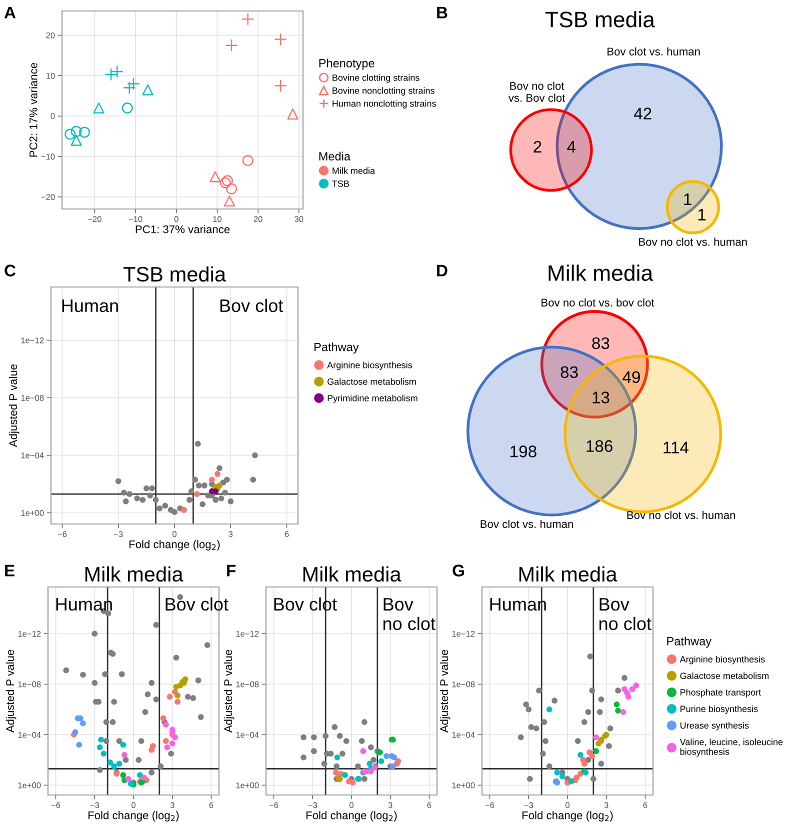  What do you see at coordinates (571, 147) in the screenshot?
I see `text: 4` at bounding box center [571, 147].